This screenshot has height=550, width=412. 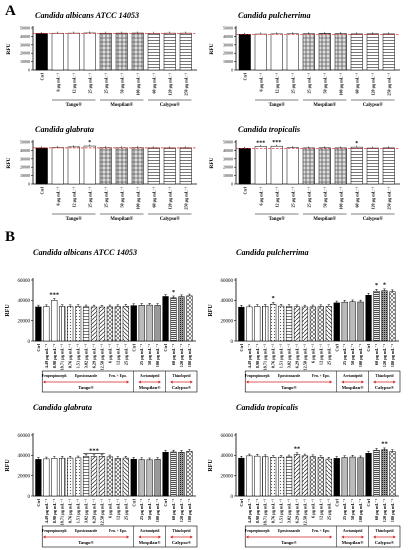 I want to click on chart-title: Candida pulcherrima, so click(x=272, y=252).